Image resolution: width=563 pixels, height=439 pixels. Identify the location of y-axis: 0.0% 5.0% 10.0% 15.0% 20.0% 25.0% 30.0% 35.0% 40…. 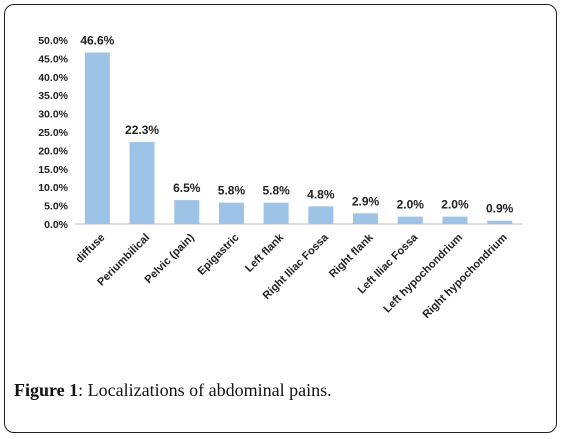
(53, 133).